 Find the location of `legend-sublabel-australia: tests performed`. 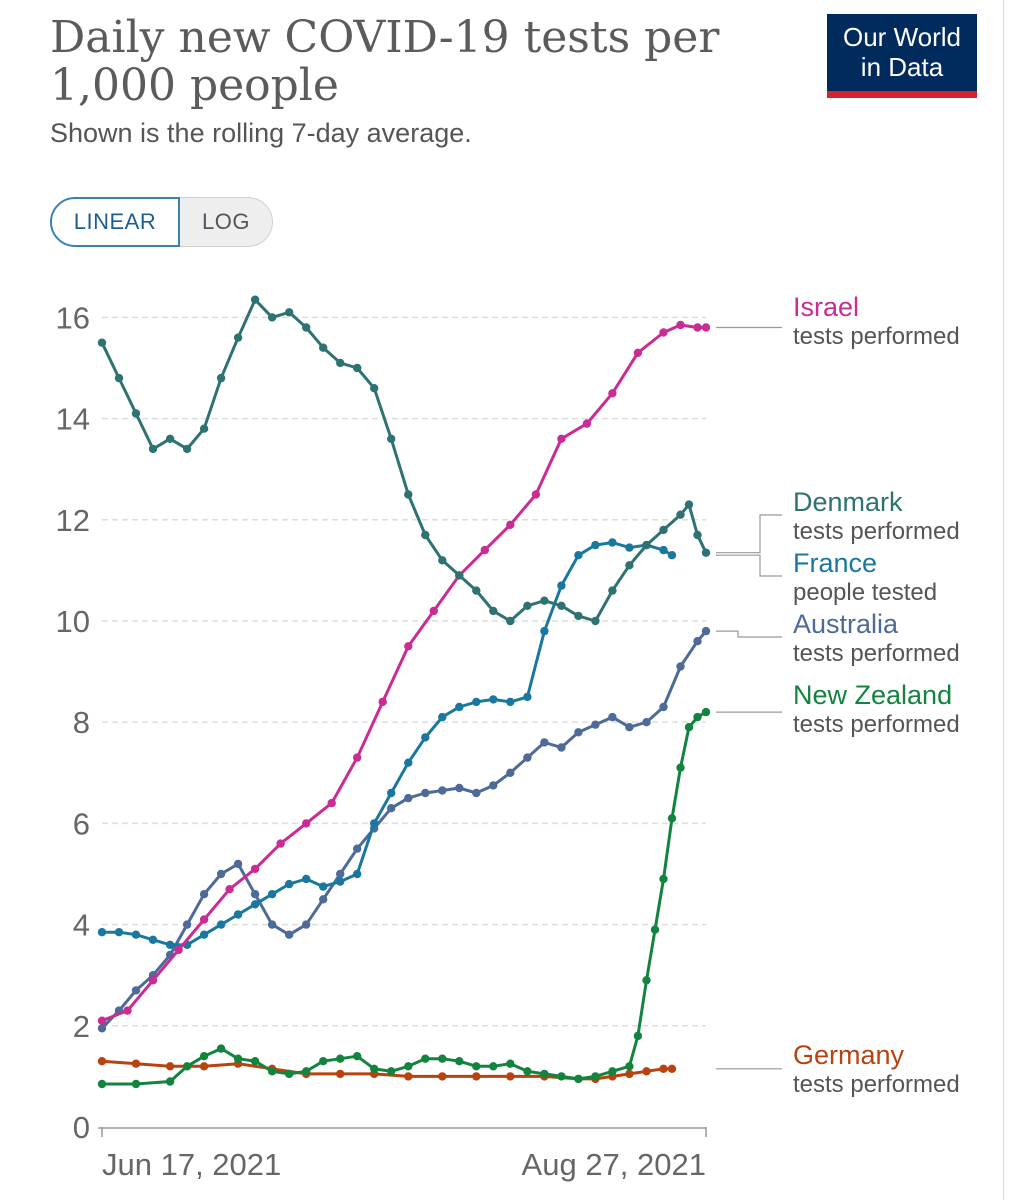

legend-sublabel-australia: tests performed is located at coordinates (876, 653).